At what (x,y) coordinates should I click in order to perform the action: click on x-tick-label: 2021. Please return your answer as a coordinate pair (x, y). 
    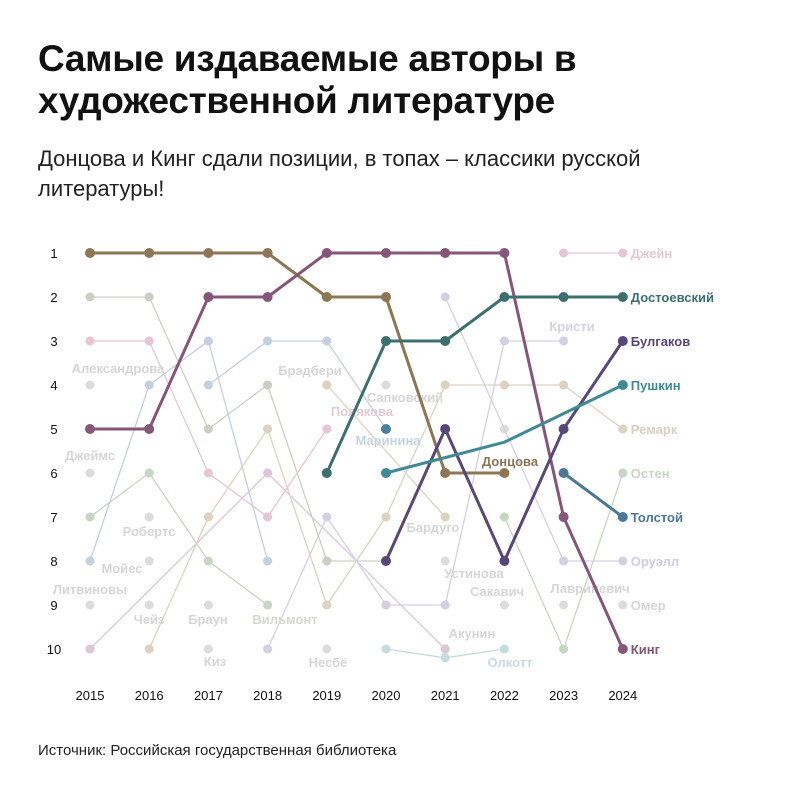
    Looking at the image, I should click on (445, 695).